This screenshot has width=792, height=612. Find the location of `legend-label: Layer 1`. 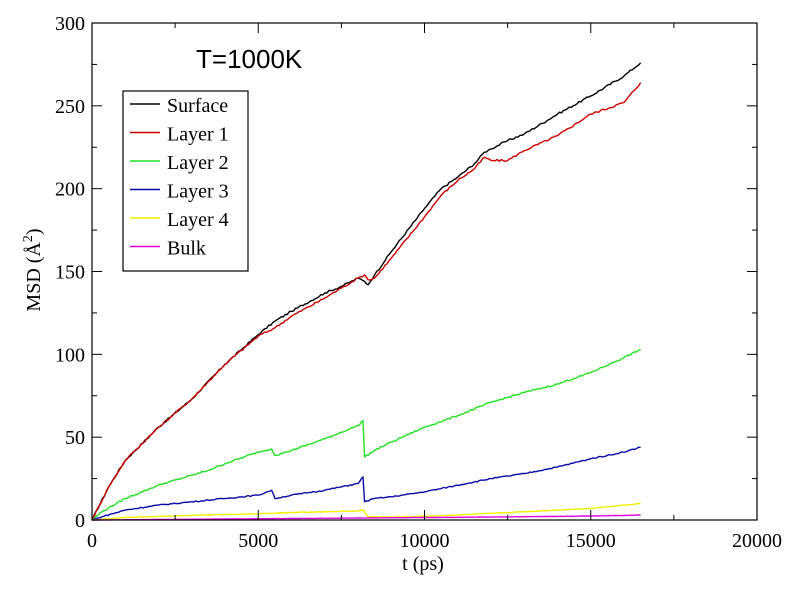

legend-label: Layer 1 is located at coordinates (198, 135).